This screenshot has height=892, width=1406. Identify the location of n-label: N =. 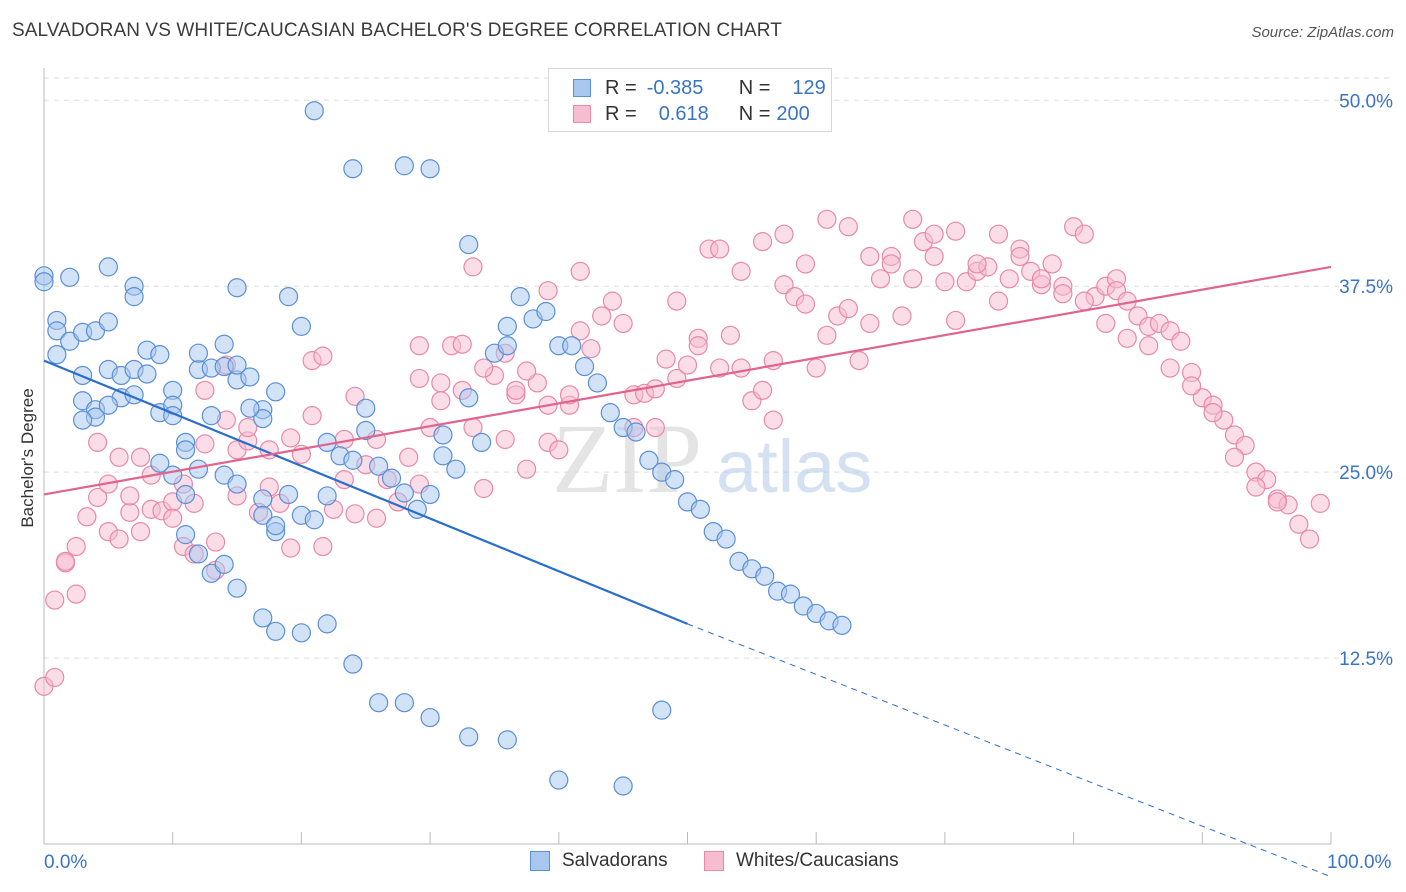
(754, 113).